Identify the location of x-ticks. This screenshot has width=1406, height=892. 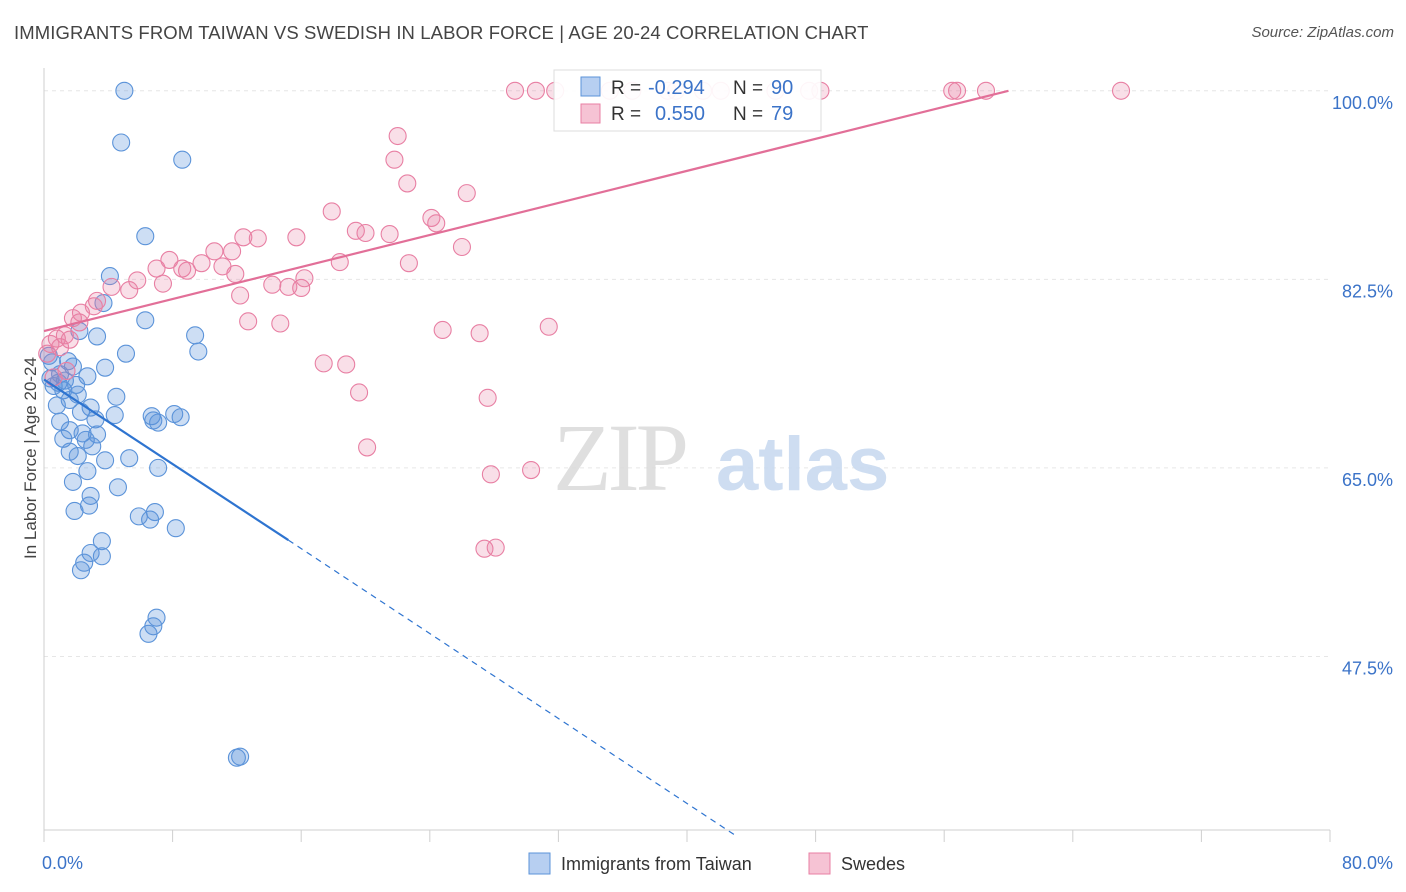
(687, 836).